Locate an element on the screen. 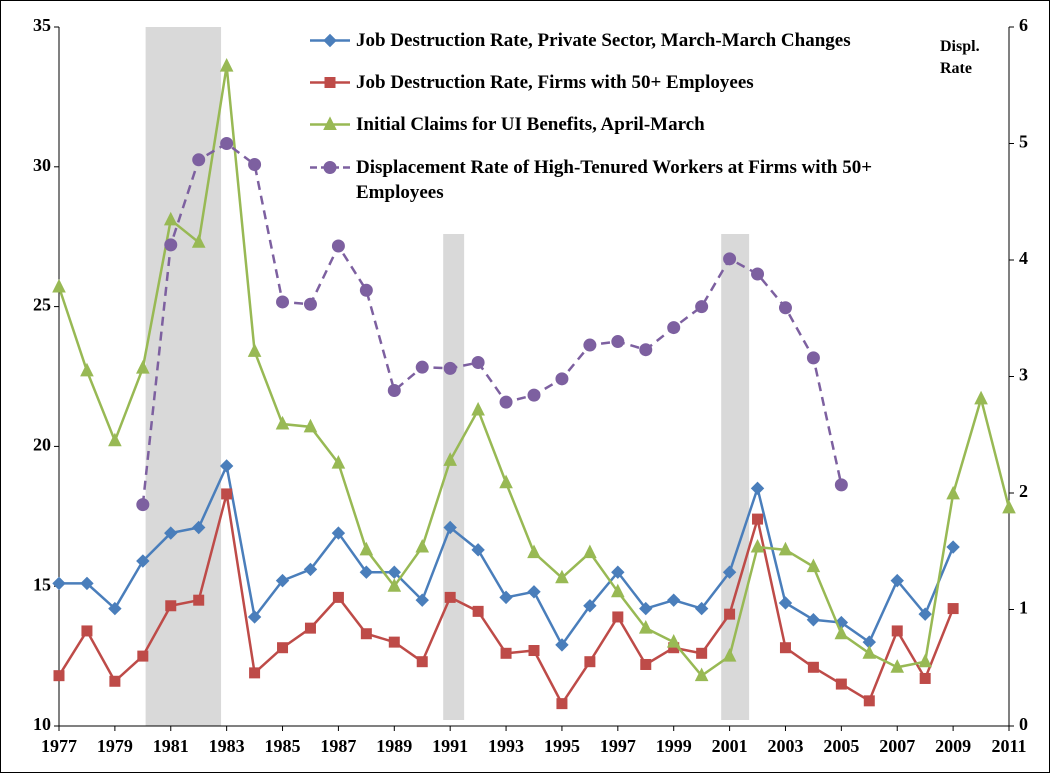  x-tick-label: 1997 is located at coordinates (618, 746).